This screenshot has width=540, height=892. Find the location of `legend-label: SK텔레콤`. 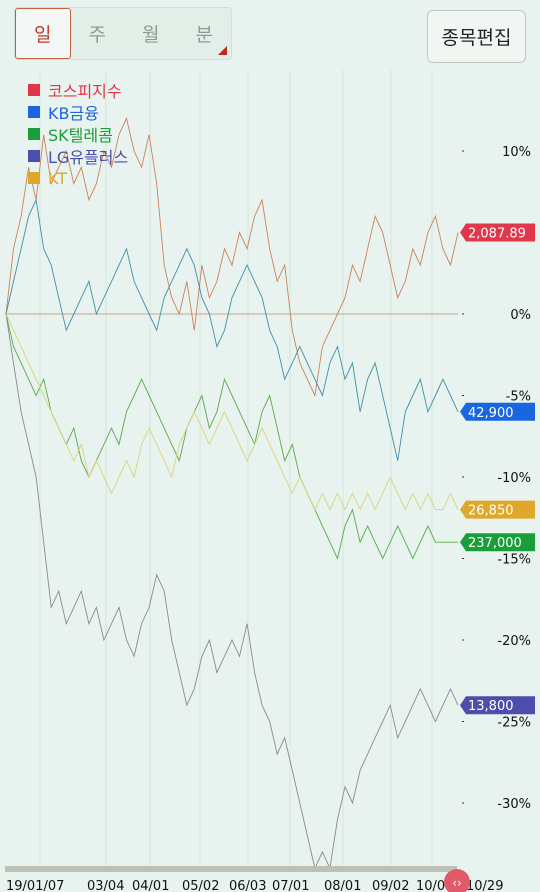

legend-label: SK텔레콤 is located at coordinates (80, 135).